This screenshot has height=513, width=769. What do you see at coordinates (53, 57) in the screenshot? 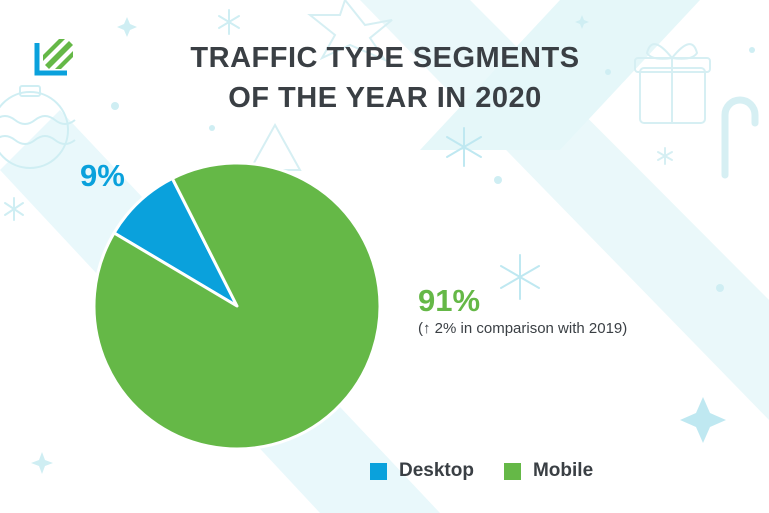
I see `brand-logo` at bounding box center [53, 57].